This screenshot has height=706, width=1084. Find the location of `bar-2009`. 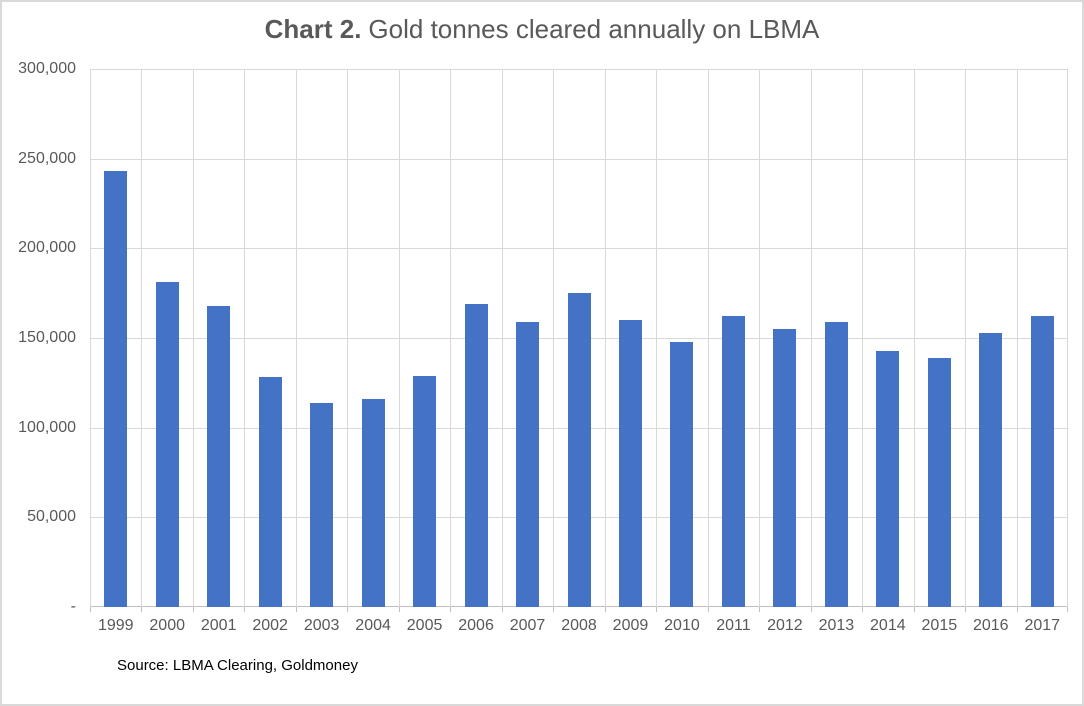

bar-2009 is located at coordinates (630, 463).